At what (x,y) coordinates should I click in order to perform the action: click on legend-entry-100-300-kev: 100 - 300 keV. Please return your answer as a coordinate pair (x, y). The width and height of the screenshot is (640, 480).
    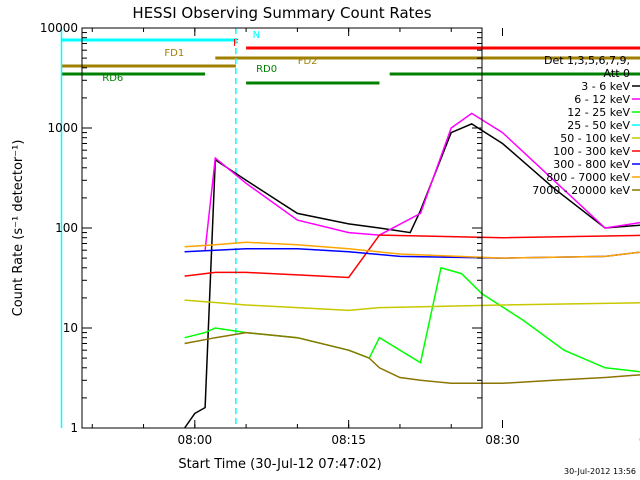
    Looking at the image, I should click on (591, 151).